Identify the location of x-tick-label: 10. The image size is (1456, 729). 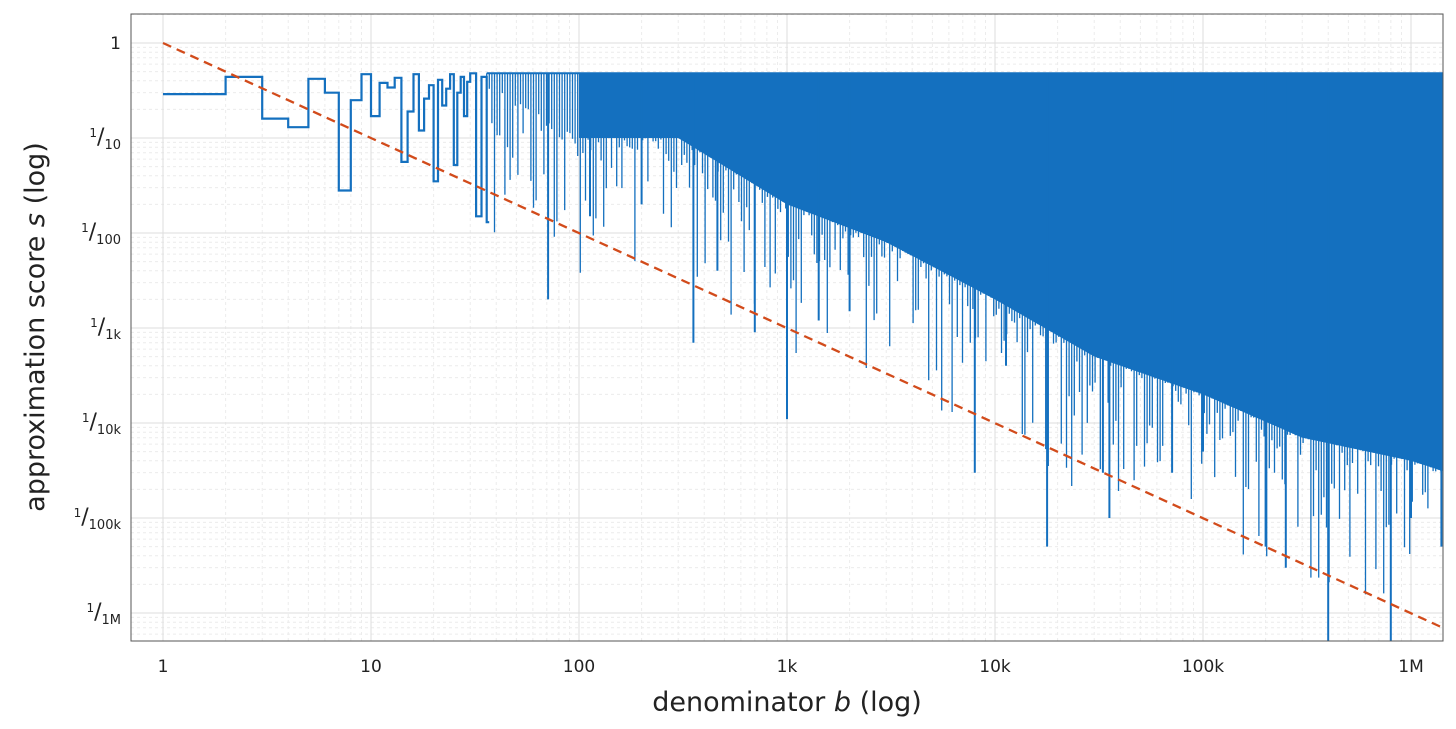
(371, 667).